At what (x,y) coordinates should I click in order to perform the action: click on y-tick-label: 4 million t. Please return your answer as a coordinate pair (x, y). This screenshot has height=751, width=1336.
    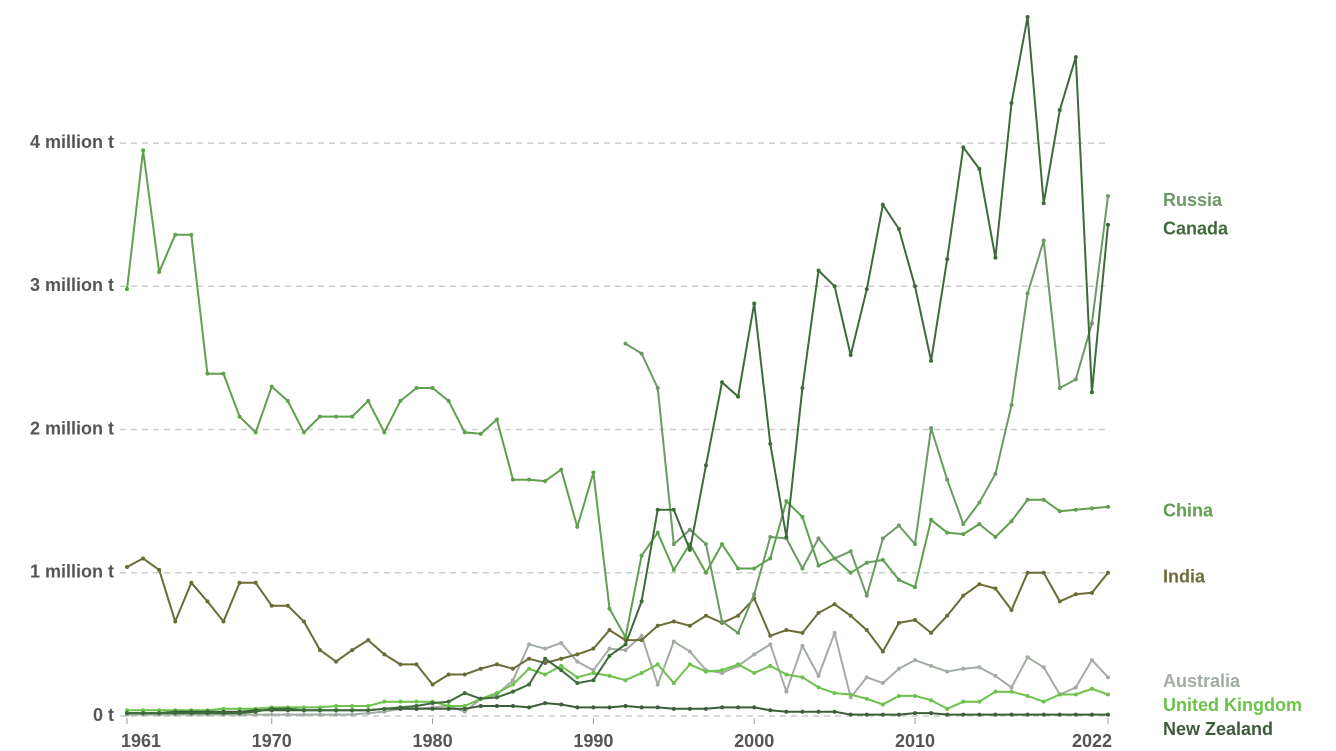
    Looking at the image, I should click on (72, 142).